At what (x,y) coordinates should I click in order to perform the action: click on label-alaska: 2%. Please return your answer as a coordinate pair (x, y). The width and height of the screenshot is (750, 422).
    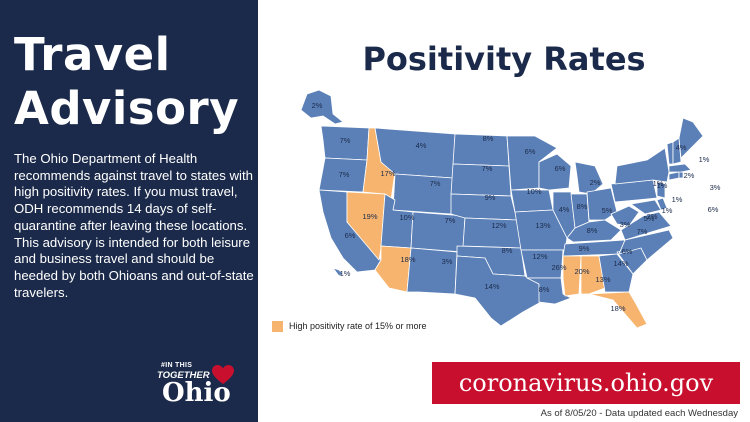
    Looking at the image, I should click on (317, 105).